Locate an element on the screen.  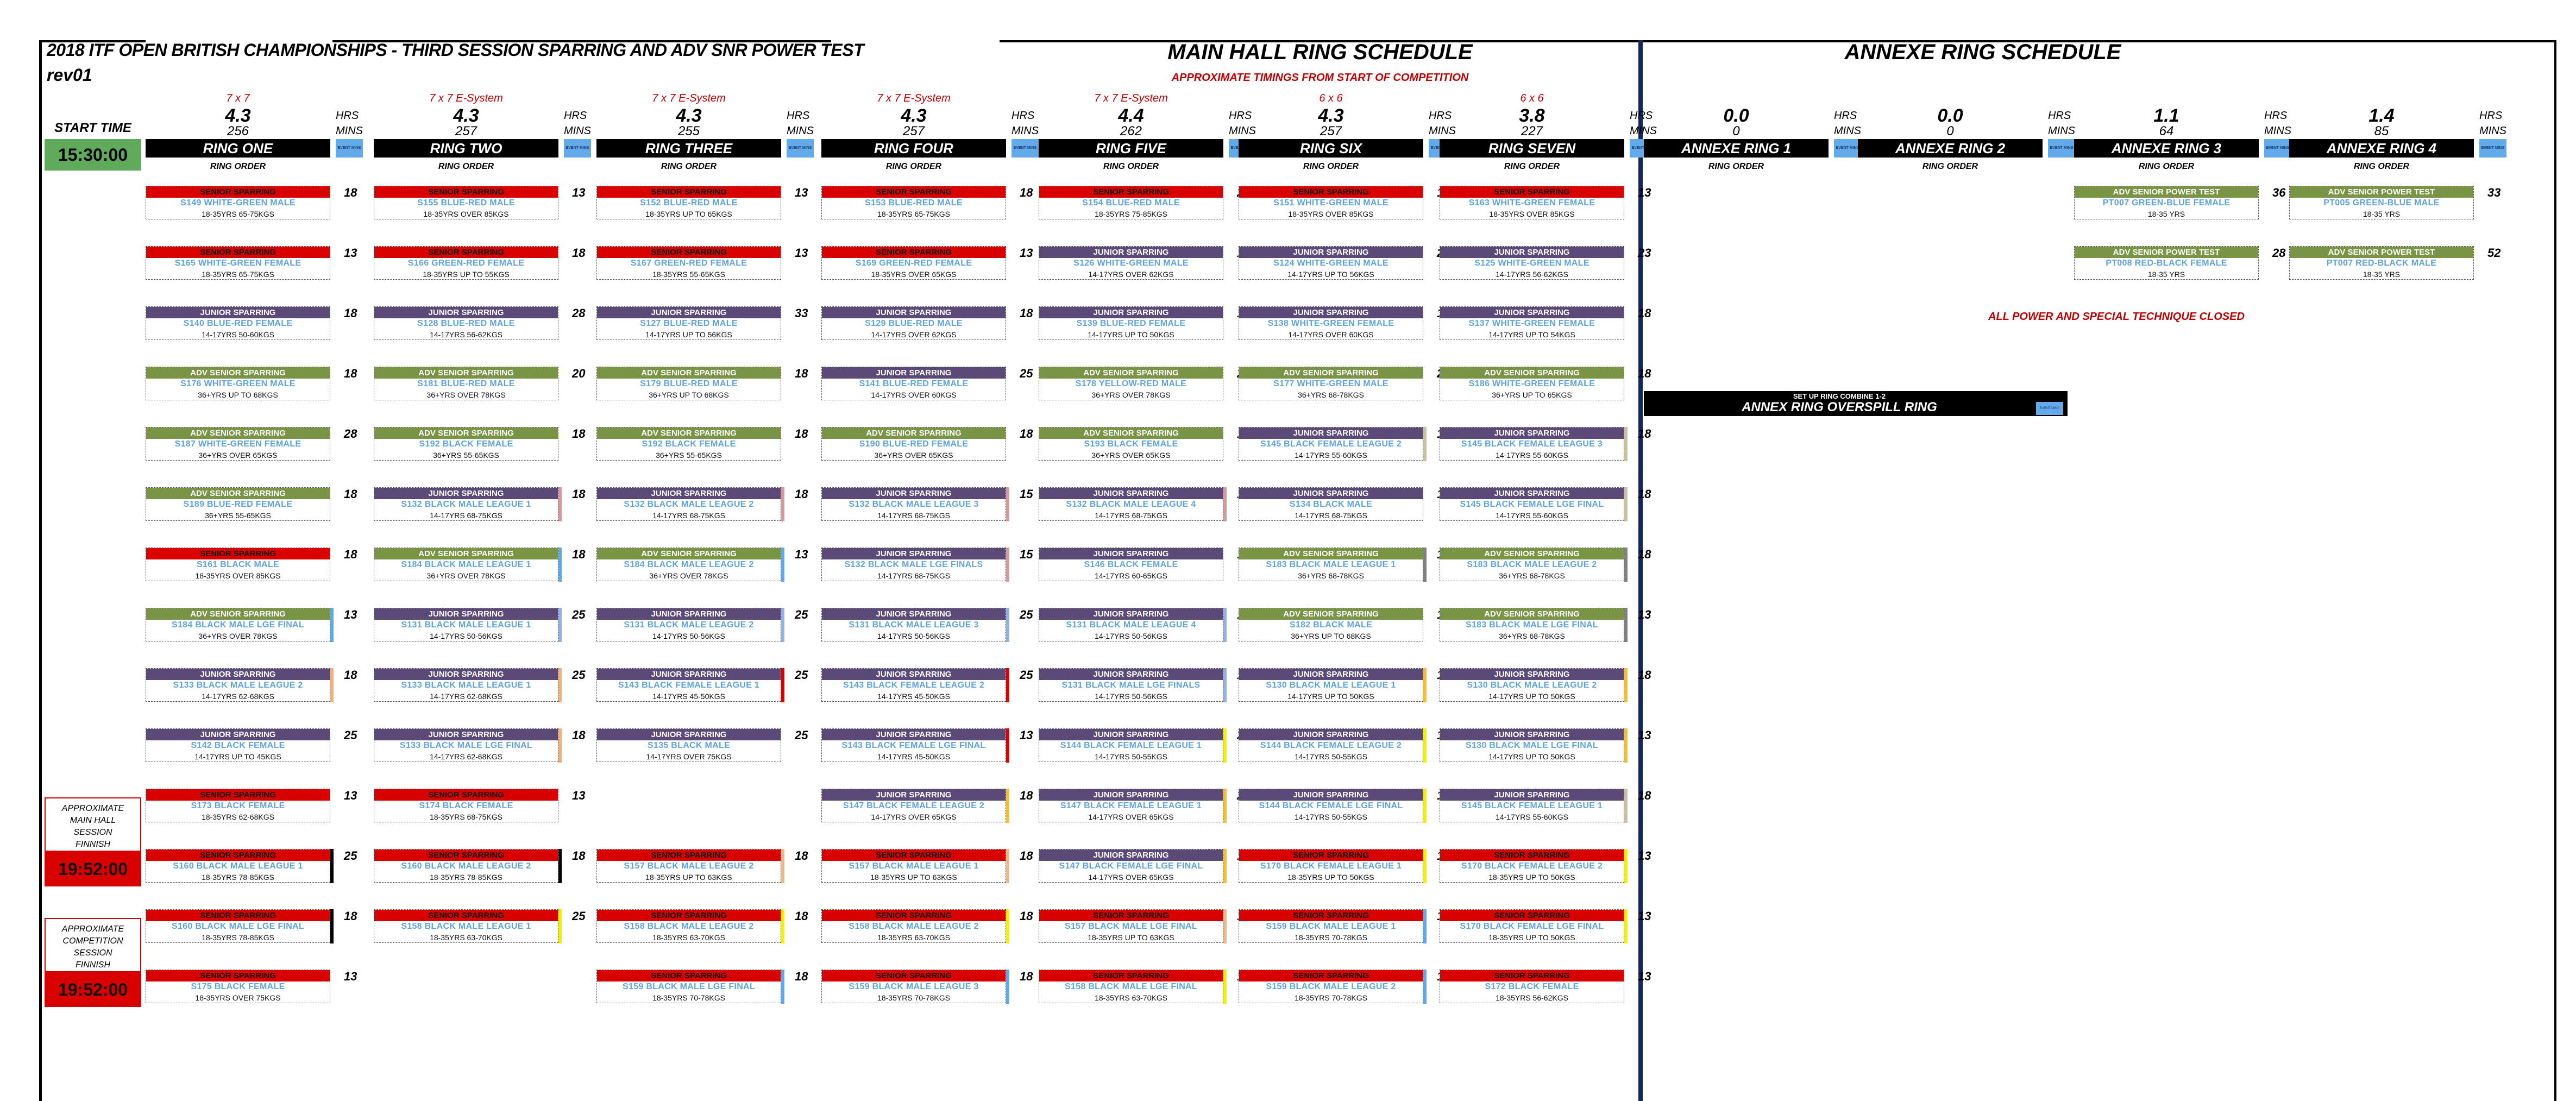
event-name: S145 BLACK FEMALE LEAGUE 3 is located at coordinates (1532, 444).